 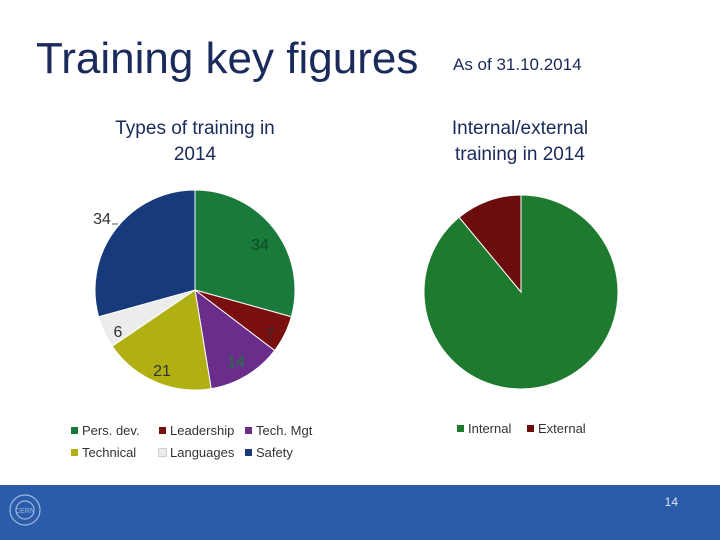 What do you see at coordinates (270, 334) in the screenshot?
I see `types-data-label-leadership: 7` at bounding box center [270, 334].